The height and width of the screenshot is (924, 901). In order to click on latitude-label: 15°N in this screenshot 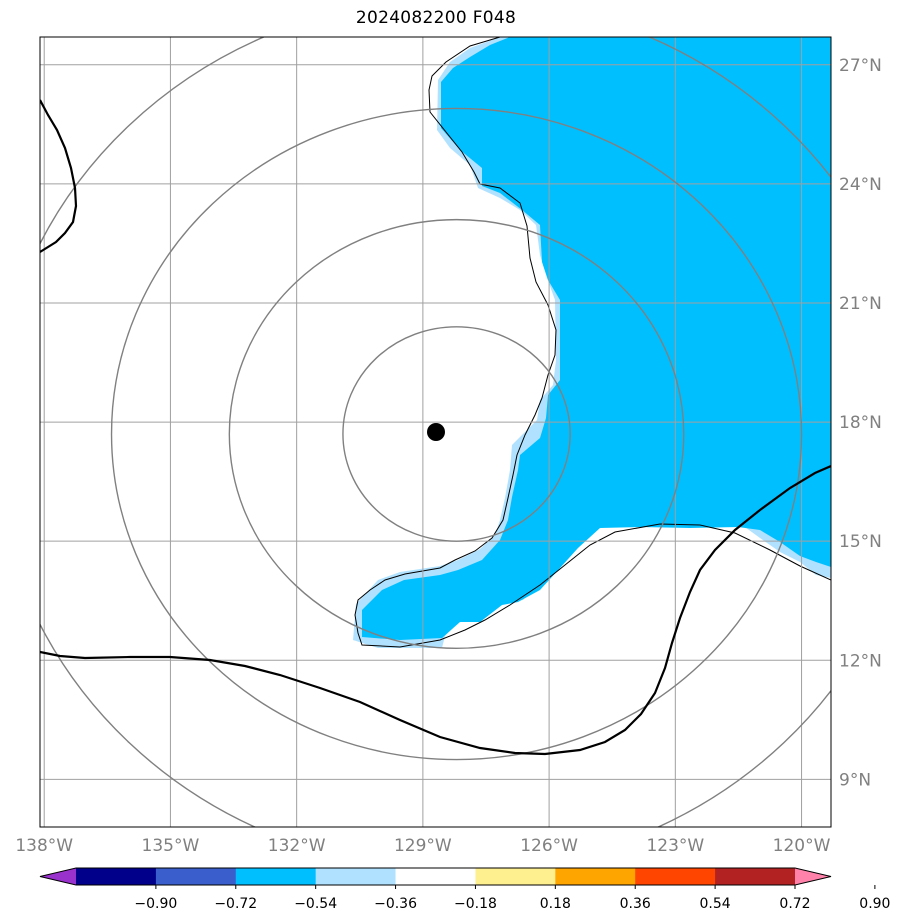, I will do `click(860, 542)`.